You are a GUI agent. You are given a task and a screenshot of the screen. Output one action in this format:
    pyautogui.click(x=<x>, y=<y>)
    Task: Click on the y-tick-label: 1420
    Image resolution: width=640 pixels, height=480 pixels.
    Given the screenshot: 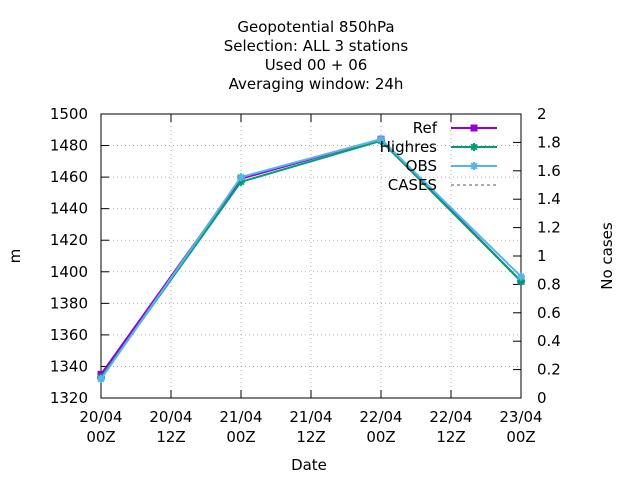 What is the action you would take?
    pyautogui.click(x=69, y=240)
    